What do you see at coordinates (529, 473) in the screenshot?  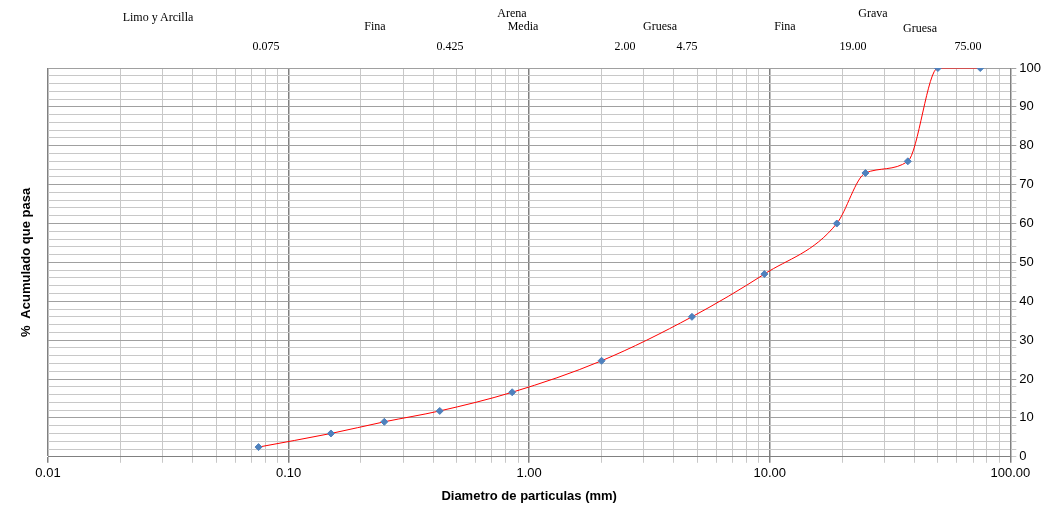 I see `x-tick-label: 1.00` at bounding box center [529, 473].